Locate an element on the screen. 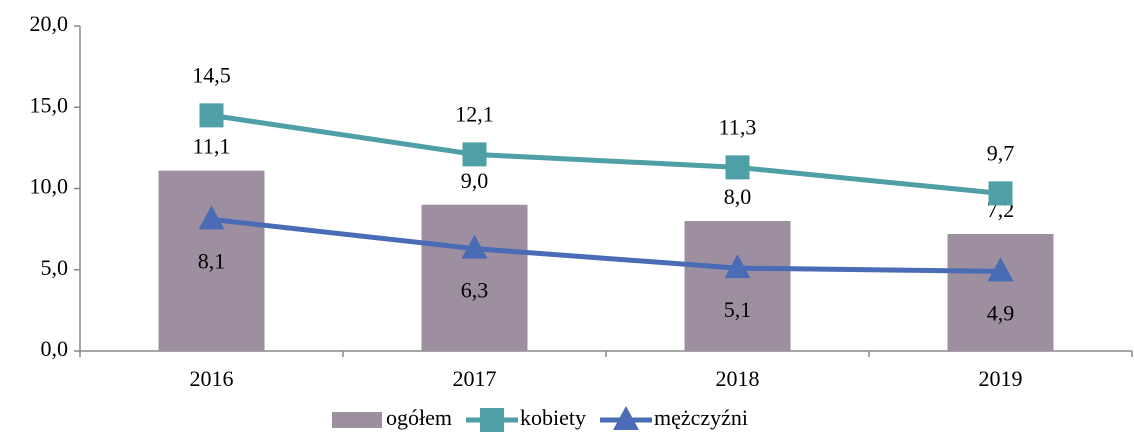 The width and height of the screenshot is (1134, 434). data-label: 12,1 is located at coordinates (474, 113).